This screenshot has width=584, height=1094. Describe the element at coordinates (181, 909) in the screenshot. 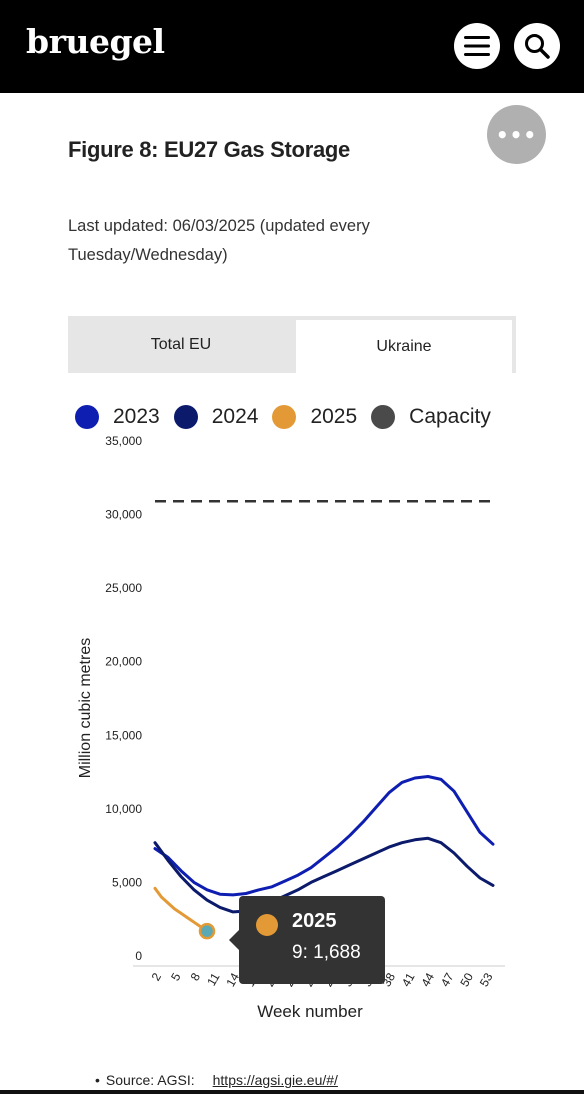

I see `series-line-2025` at that location.